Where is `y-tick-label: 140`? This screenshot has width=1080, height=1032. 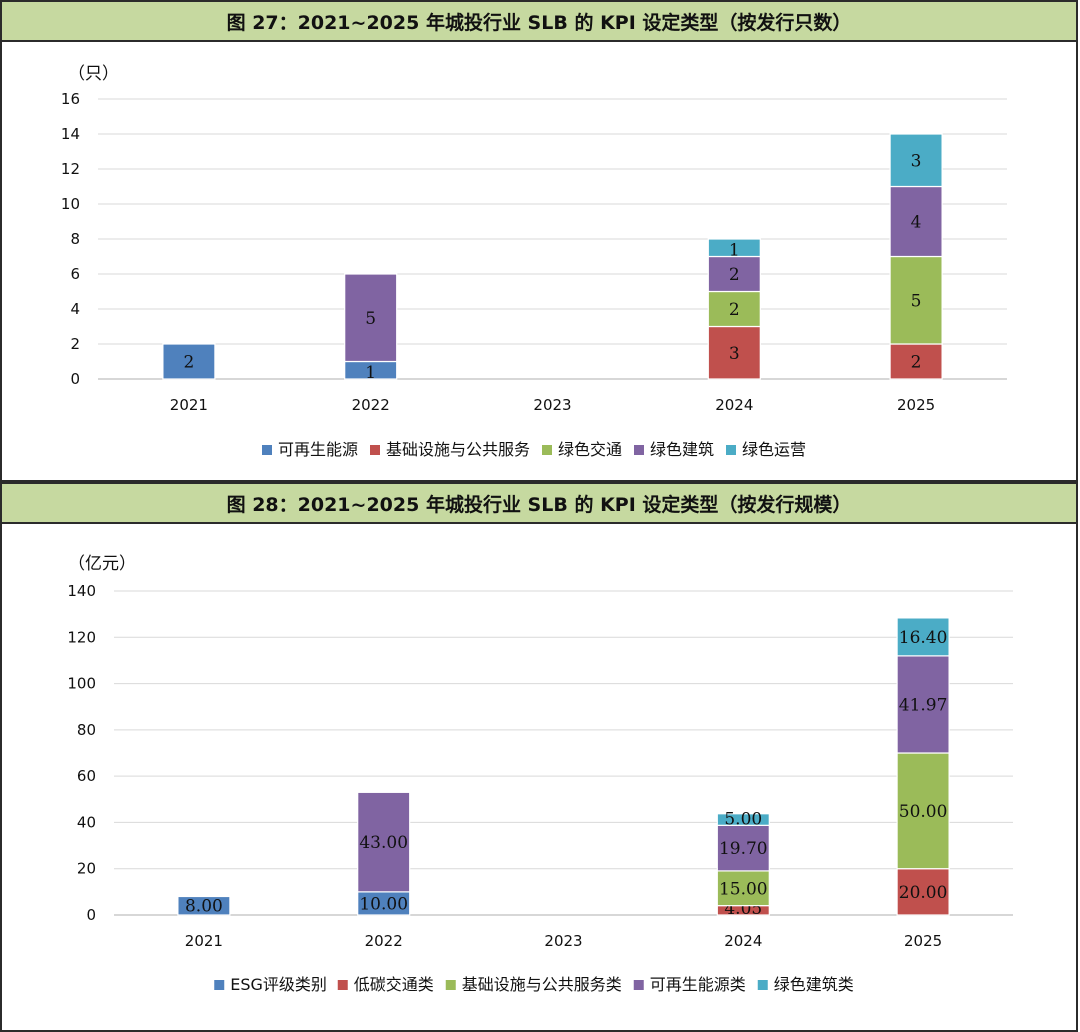 y-tick-label: 140 is located at coordinates (81, 591).